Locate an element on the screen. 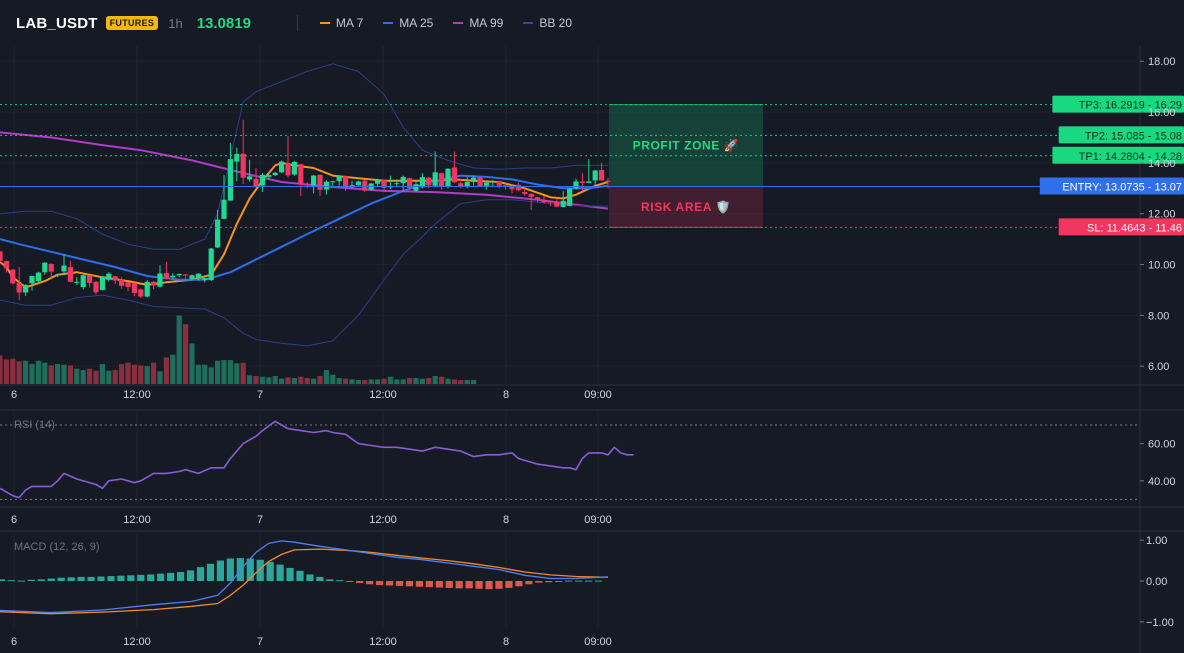 Image resolution: width=1184 pixels, height=653 pixels. macd-line is located at coordinates (304, 577).